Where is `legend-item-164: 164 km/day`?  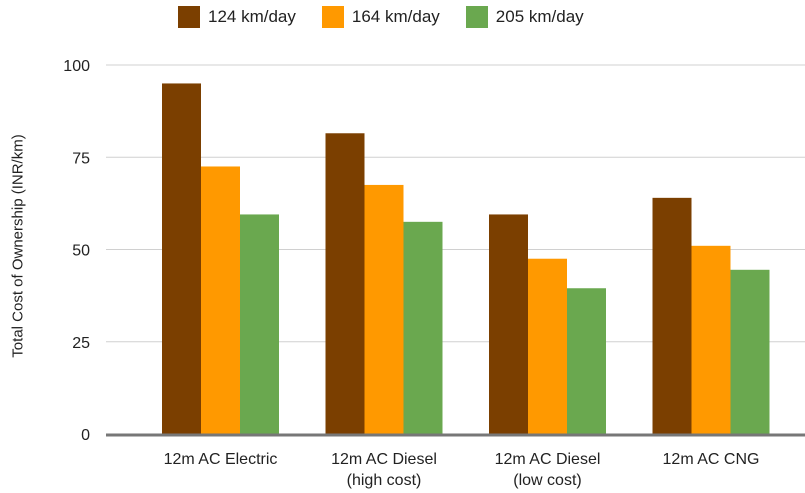
legend-item-164: 164 km/day is located at coordinates (380, 17).